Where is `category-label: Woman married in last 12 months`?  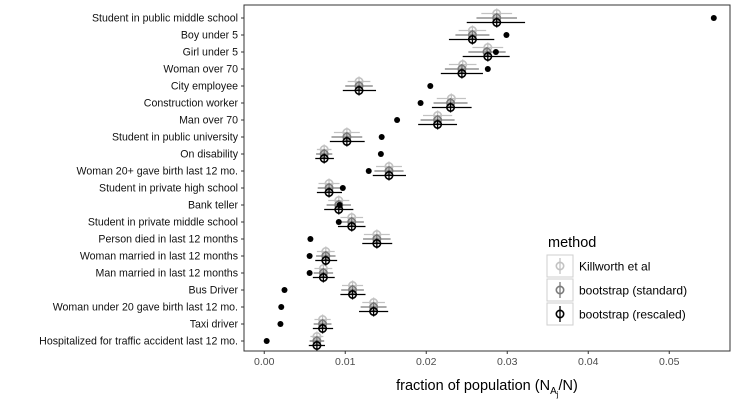 category-label: Woman married in last 12 months is located at coordinates (159, 257).